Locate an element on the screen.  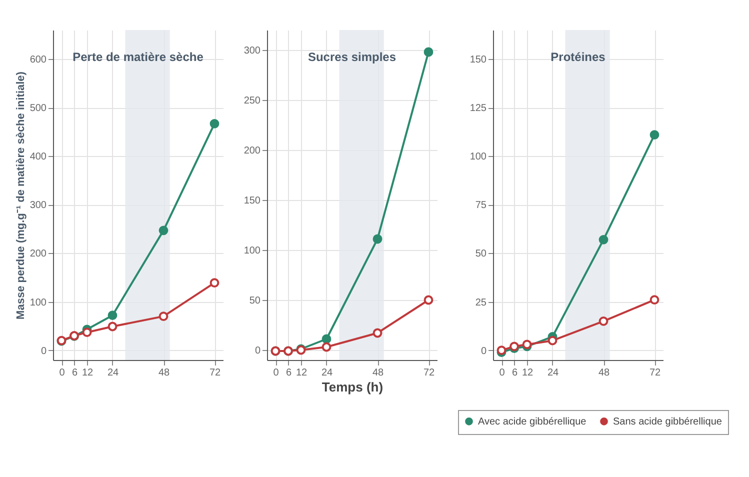
y-tick-label: 75 is located at coordinates (481, 206).